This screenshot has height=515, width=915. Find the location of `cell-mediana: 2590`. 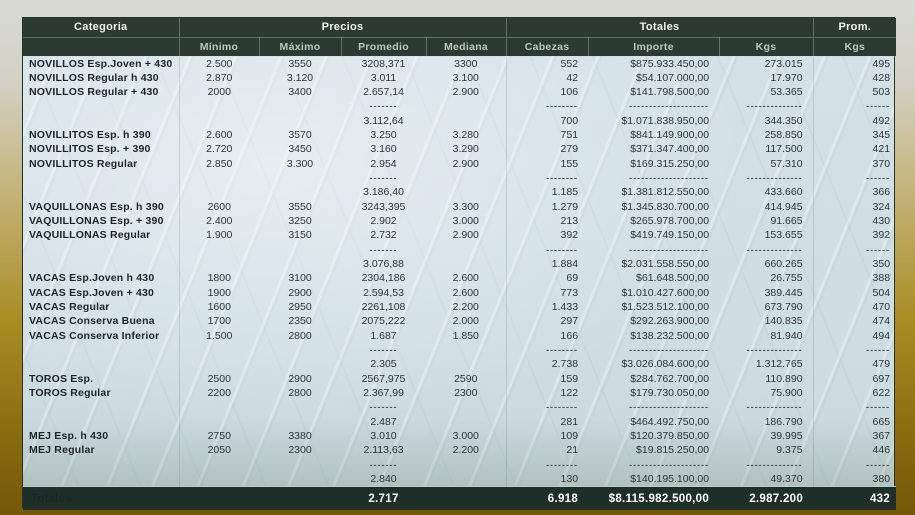

cell-mediana: 2590 is located at coordinates (466, 378).